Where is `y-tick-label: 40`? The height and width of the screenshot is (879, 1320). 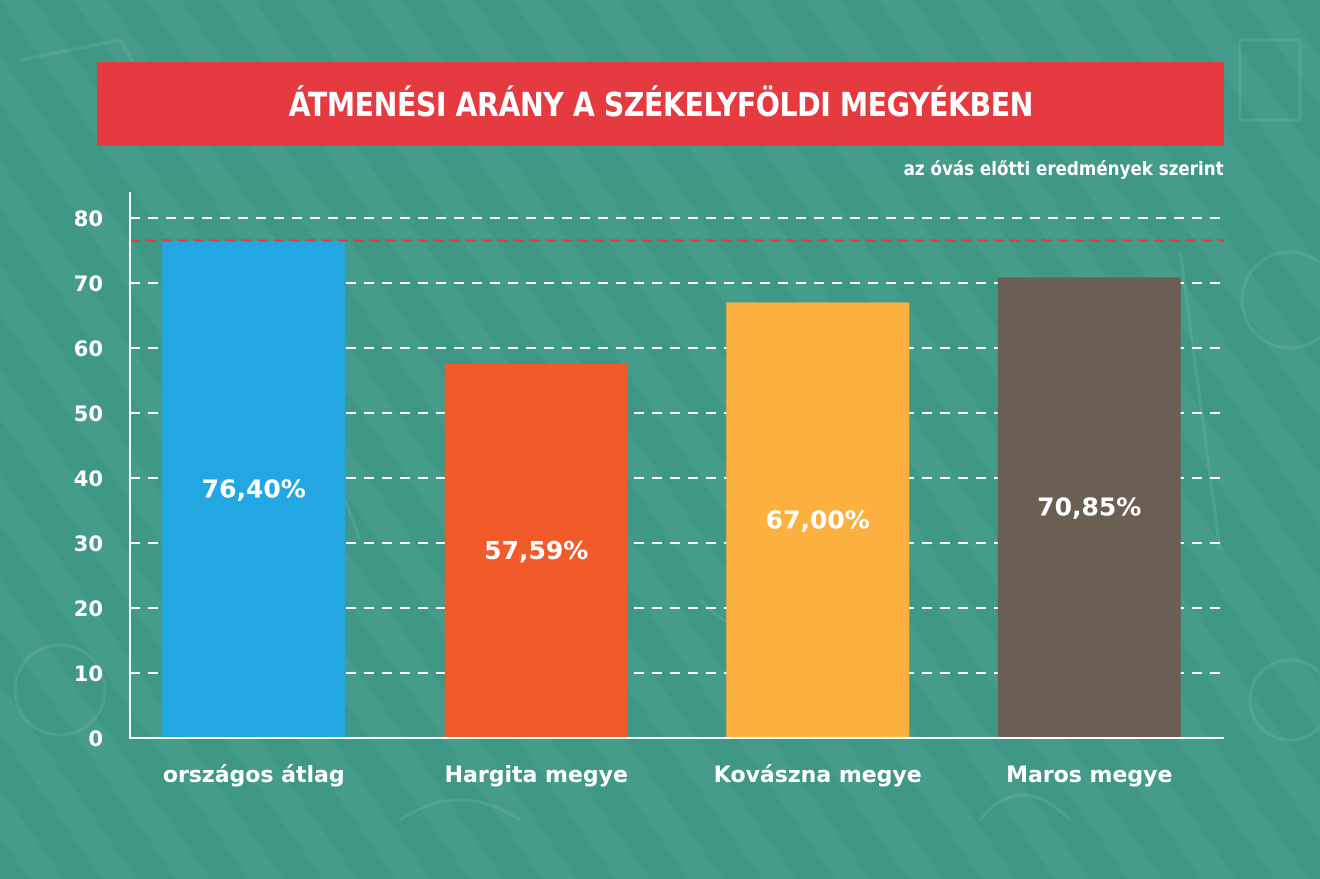 y-tick-label: 40 is located at coordinates (88, 479).